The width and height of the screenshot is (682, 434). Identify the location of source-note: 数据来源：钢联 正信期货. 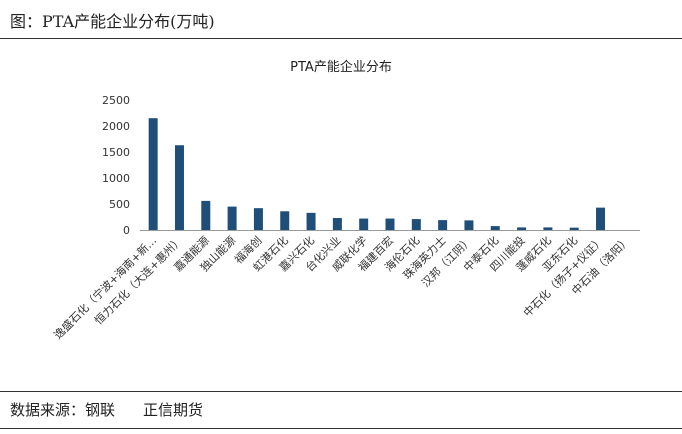
(106, 409).